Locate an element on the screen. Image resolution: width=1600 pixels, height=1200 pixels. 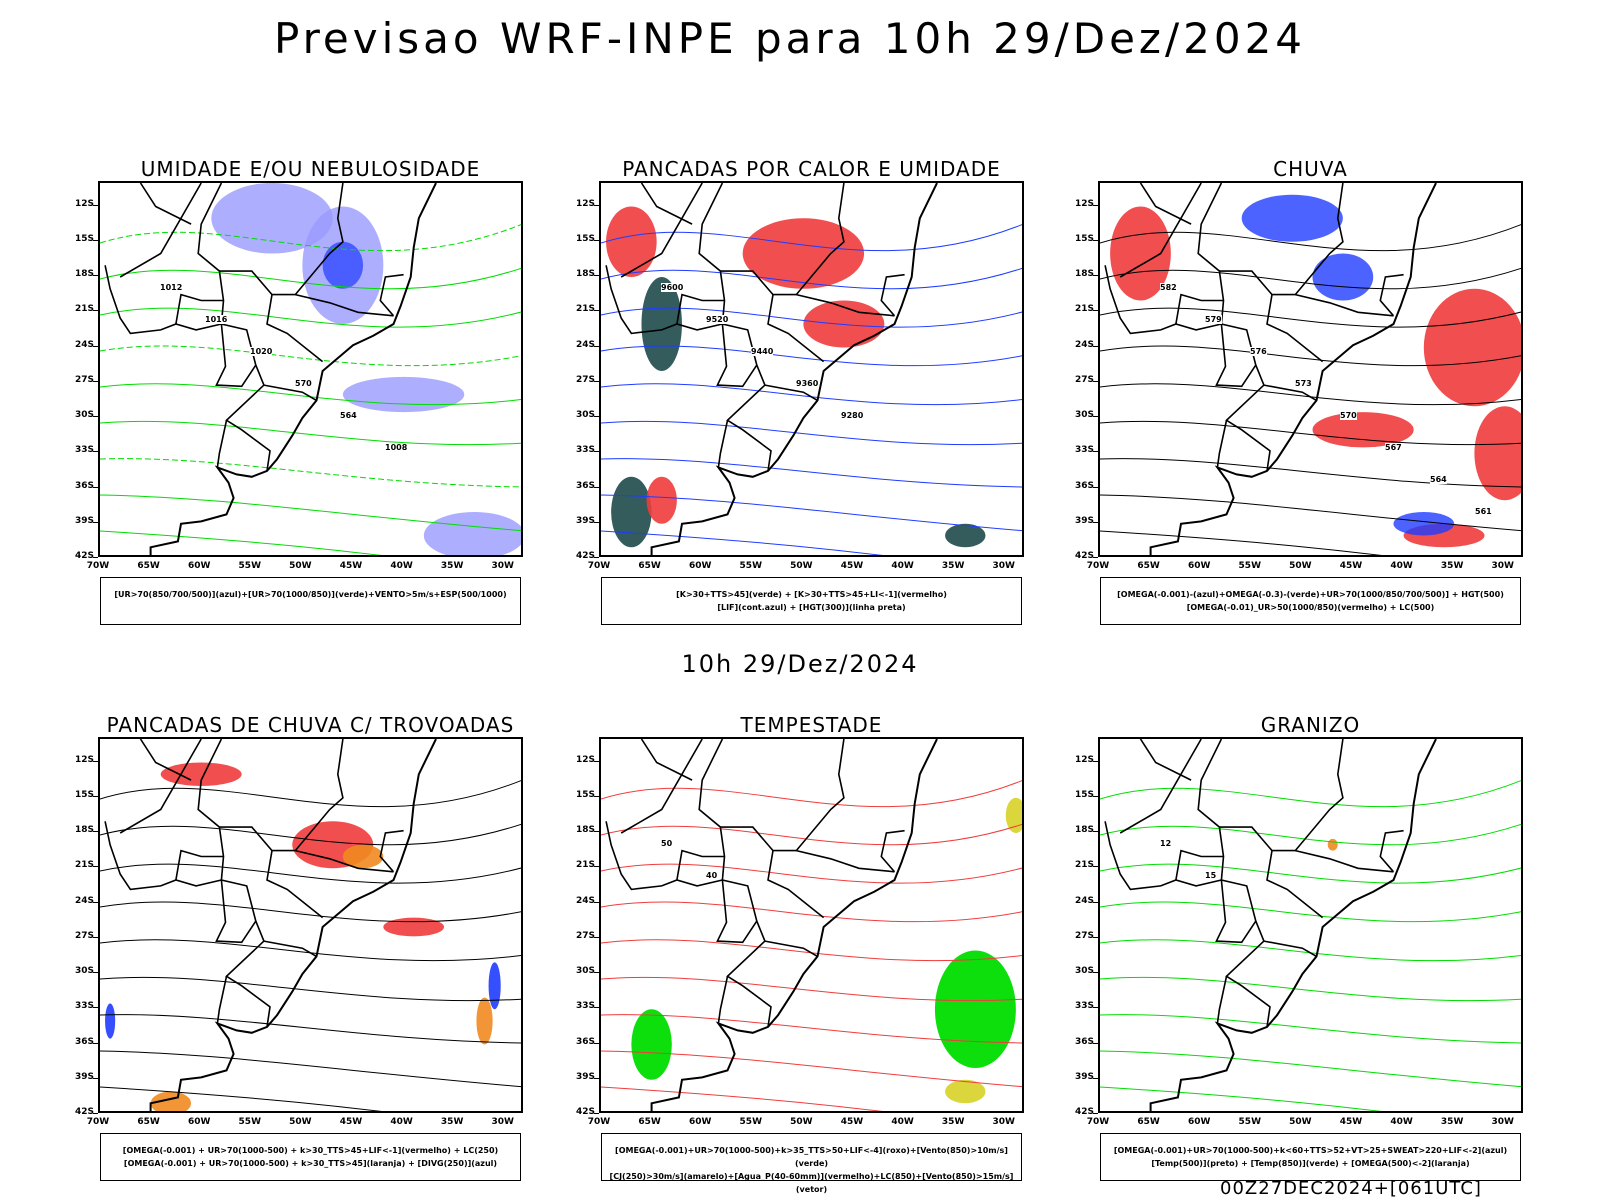
lat-label: 36S is located at coordinates (1084, 1041).